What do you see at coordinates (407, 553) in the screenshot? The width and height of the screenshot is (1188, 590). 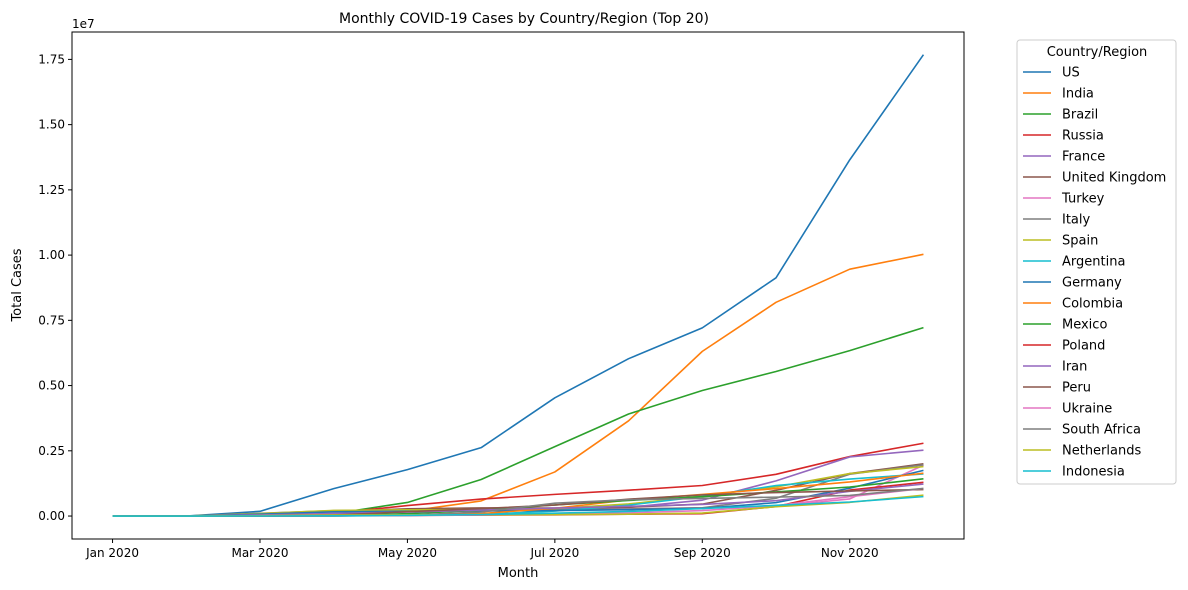 I see `x-tick-label-2: May 2020` at bounding box center [407, 553].